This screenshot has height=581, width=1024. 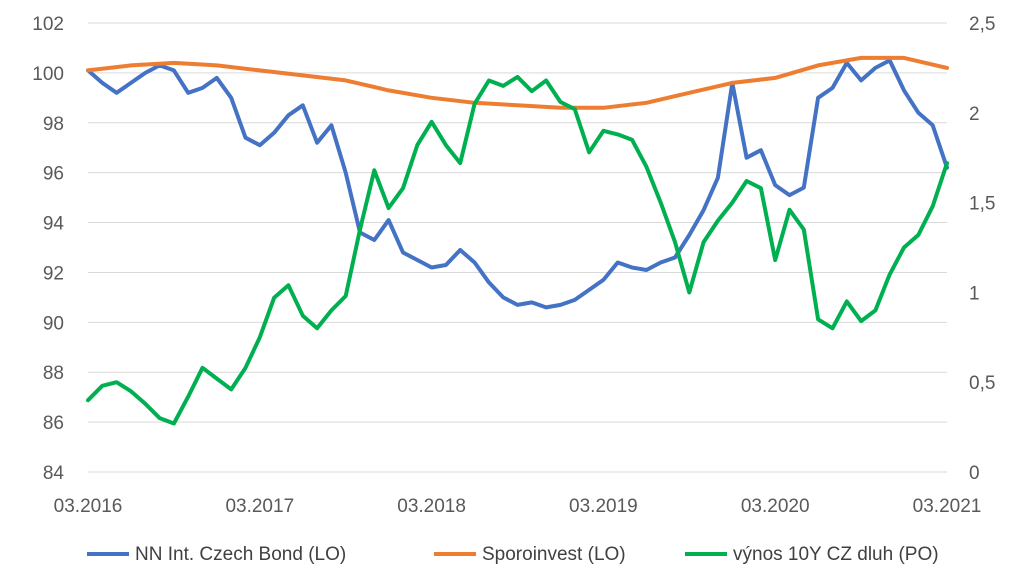 I want to click on right-y-tick-label: 0,5, so click(x=982, y=383).